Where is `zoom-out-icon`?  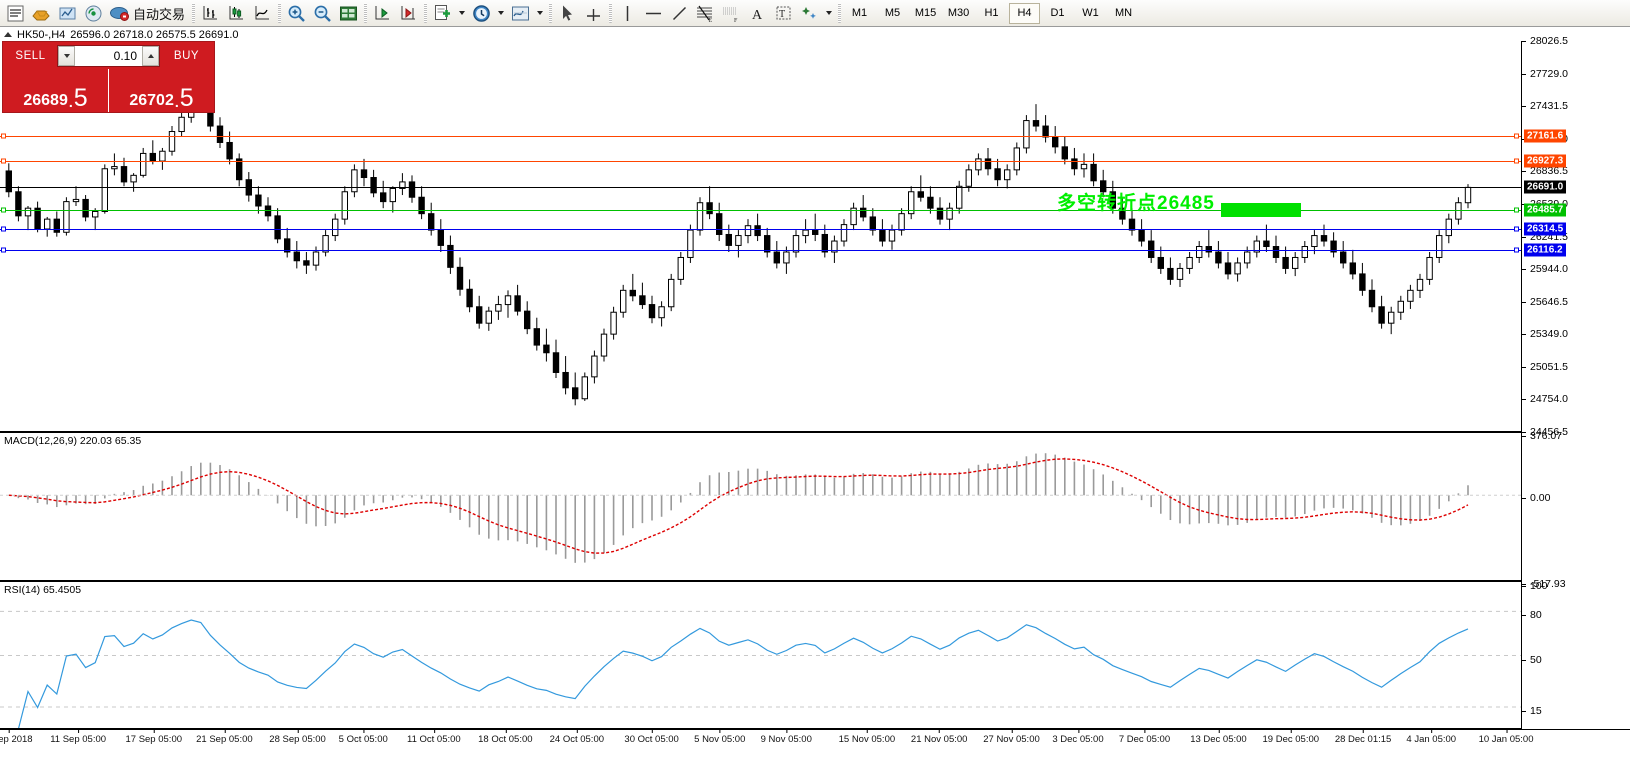 zoom-out-icon is located at coordinates (322, 13).